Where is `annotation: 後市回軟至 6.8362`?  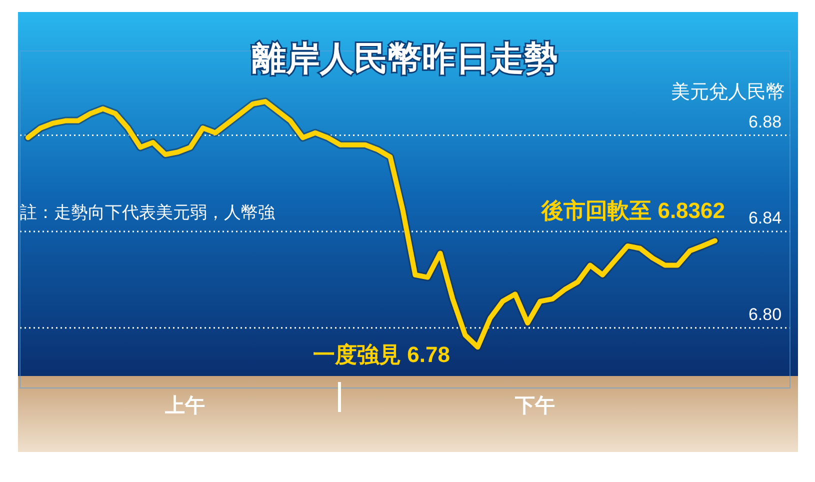
annotation: 後市回軟至 6.8362 is located at coordinates (632, 210).